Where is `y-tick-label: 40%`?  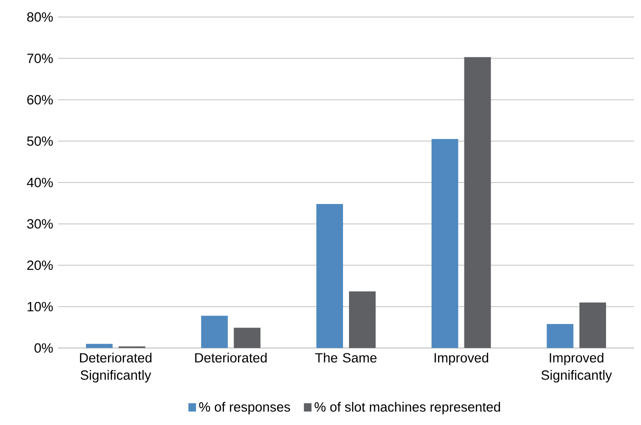
y-tick-label: 40% is located at coordinates (39, 183).